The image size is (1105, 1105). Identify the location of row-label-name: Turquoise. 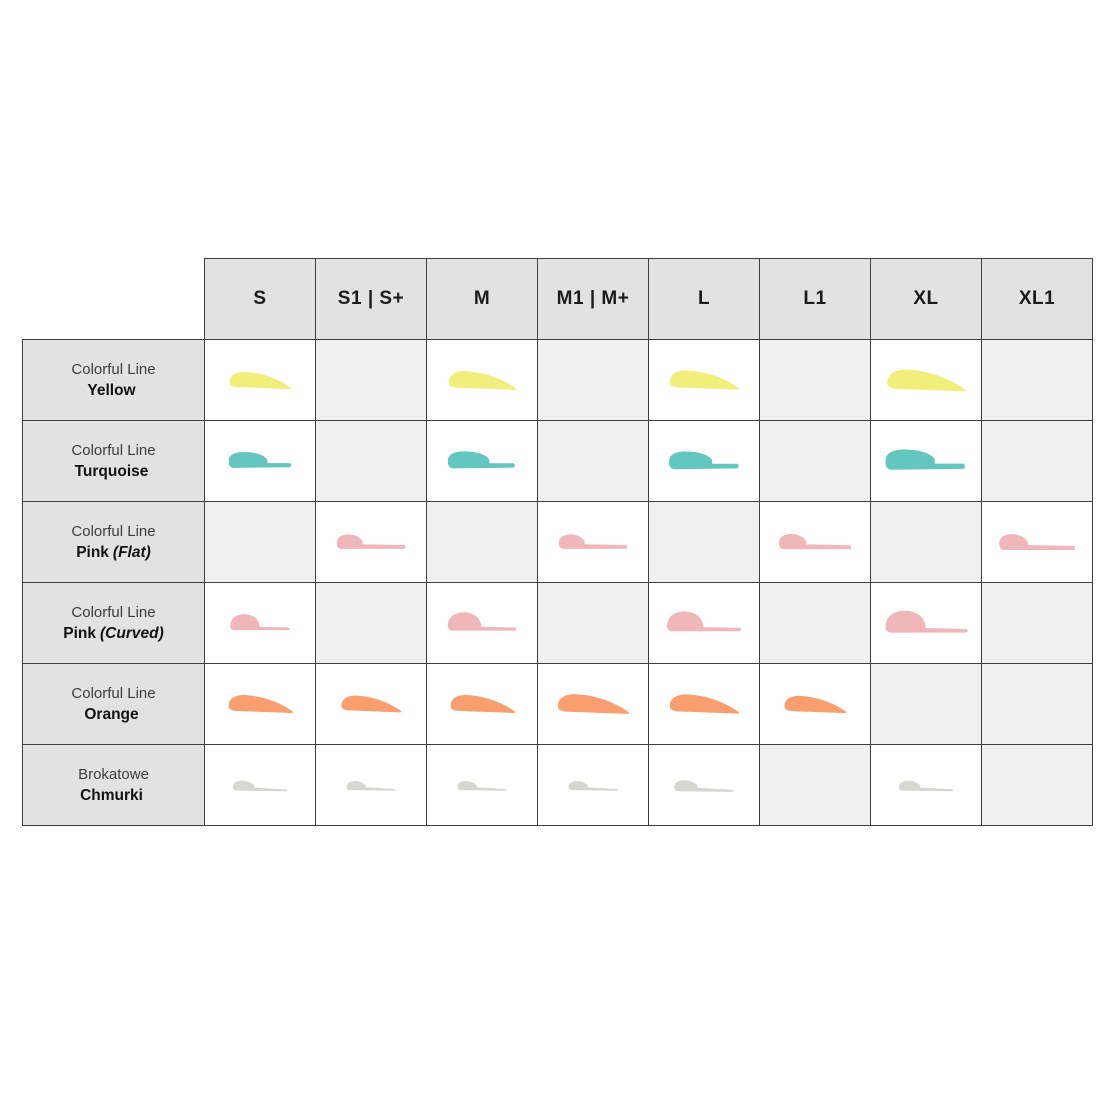
(113, 472).